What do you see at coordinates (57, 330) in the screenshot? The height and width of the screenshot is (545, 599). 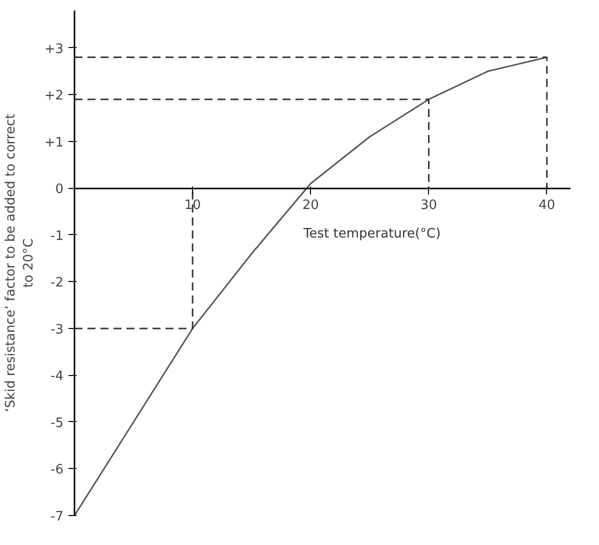 I see `y-tick-label: -3` at bounding box center [57, 330].